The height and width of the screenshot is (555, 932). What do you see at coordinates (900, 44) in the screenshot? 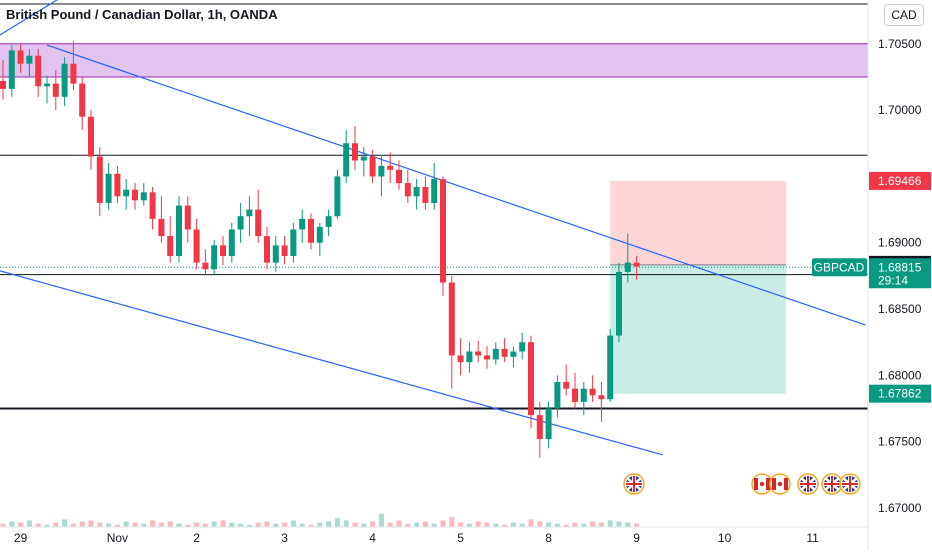
I see `y-tick-label: 1.70500` at bounding box center [900, 44].